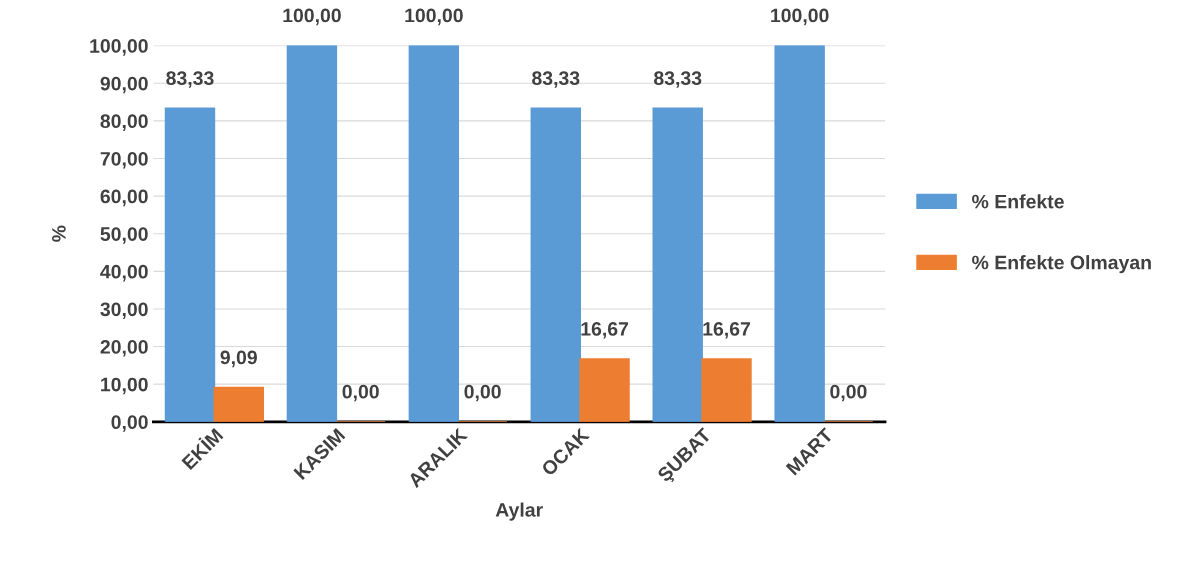 The width and height of the screenshot is (1180, 570). What do you see at coordinates (238, 359) in the screenshot?
I see `data-label: 9,09` at bounding box center [238, 359].